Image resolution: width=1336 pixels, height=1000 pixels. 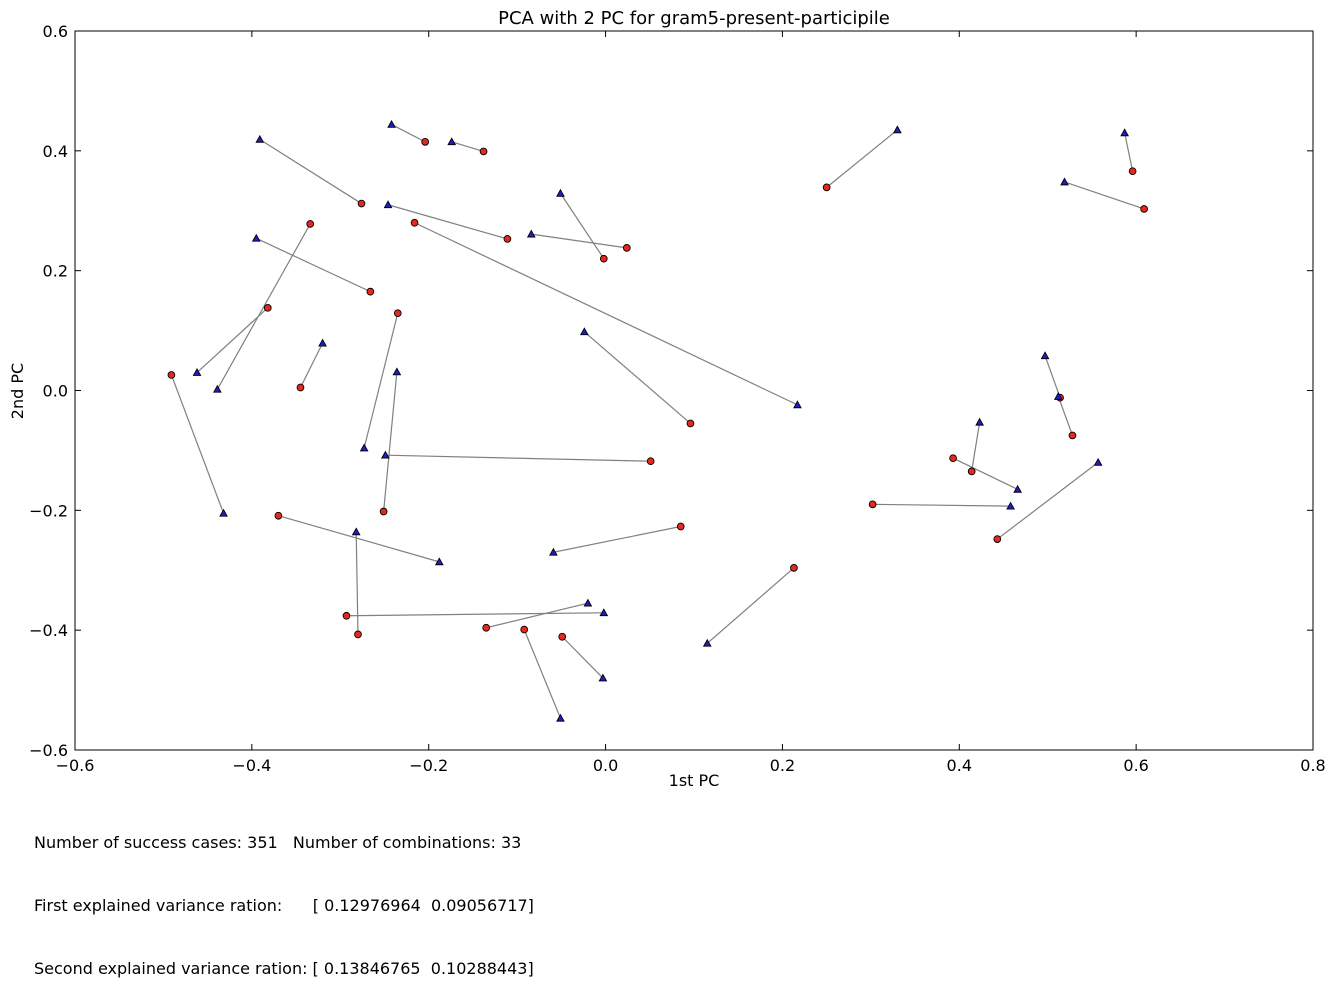 I want to click on x-tick-label-3: 0.0, so click(x=605, y=765).